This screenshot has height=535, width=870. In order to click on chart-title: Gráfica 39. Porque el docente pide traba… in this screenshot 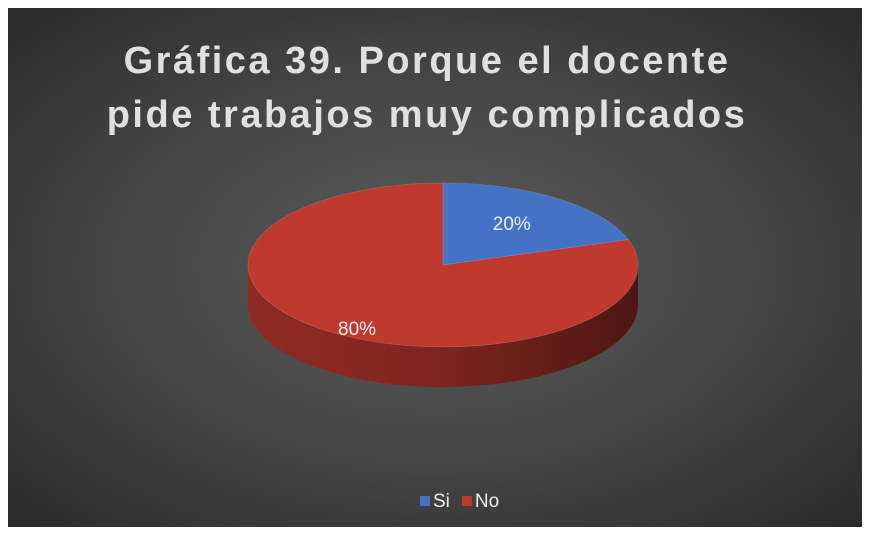, I will do `click(427, 88)`.